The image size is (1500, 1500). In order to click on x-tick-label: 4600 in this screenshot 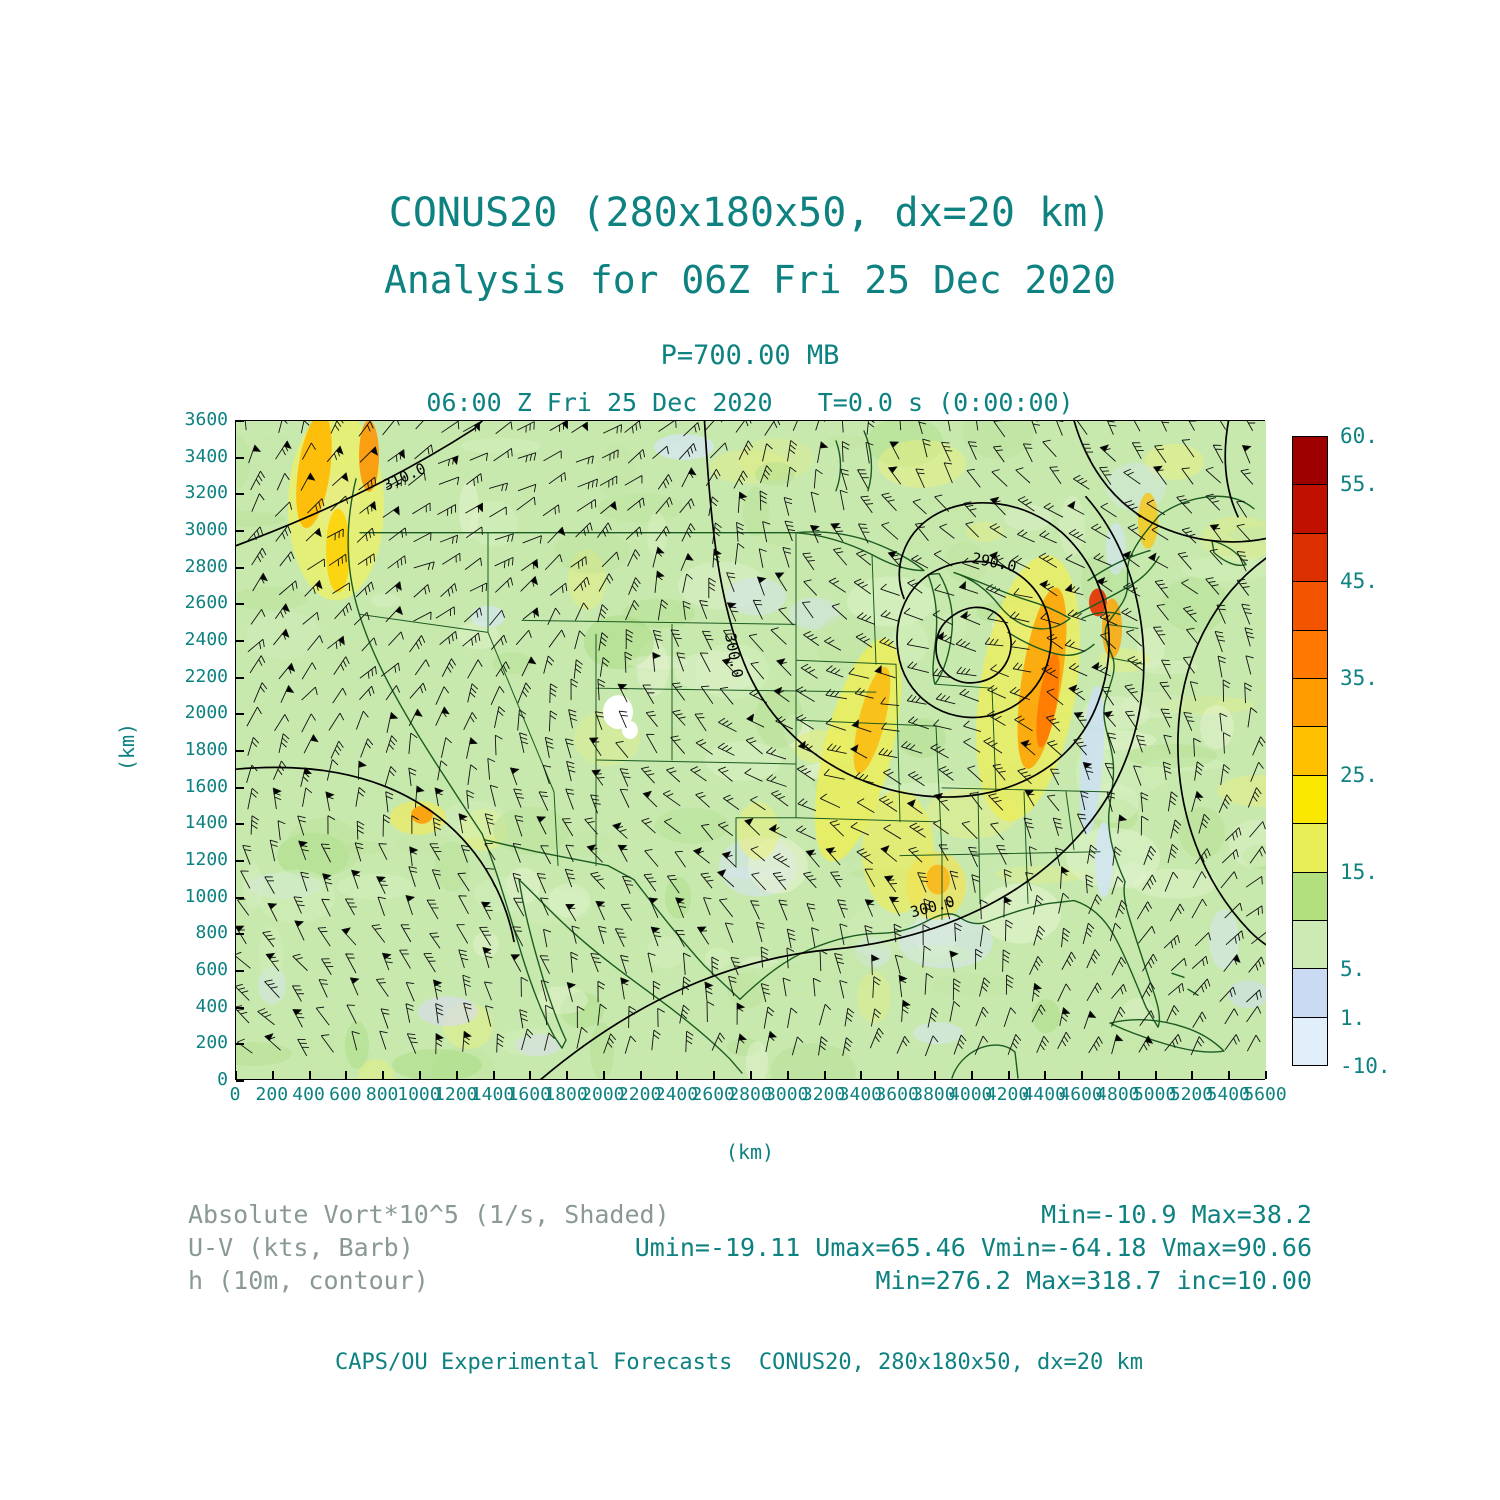, I will do `click(1081, 1094)`.